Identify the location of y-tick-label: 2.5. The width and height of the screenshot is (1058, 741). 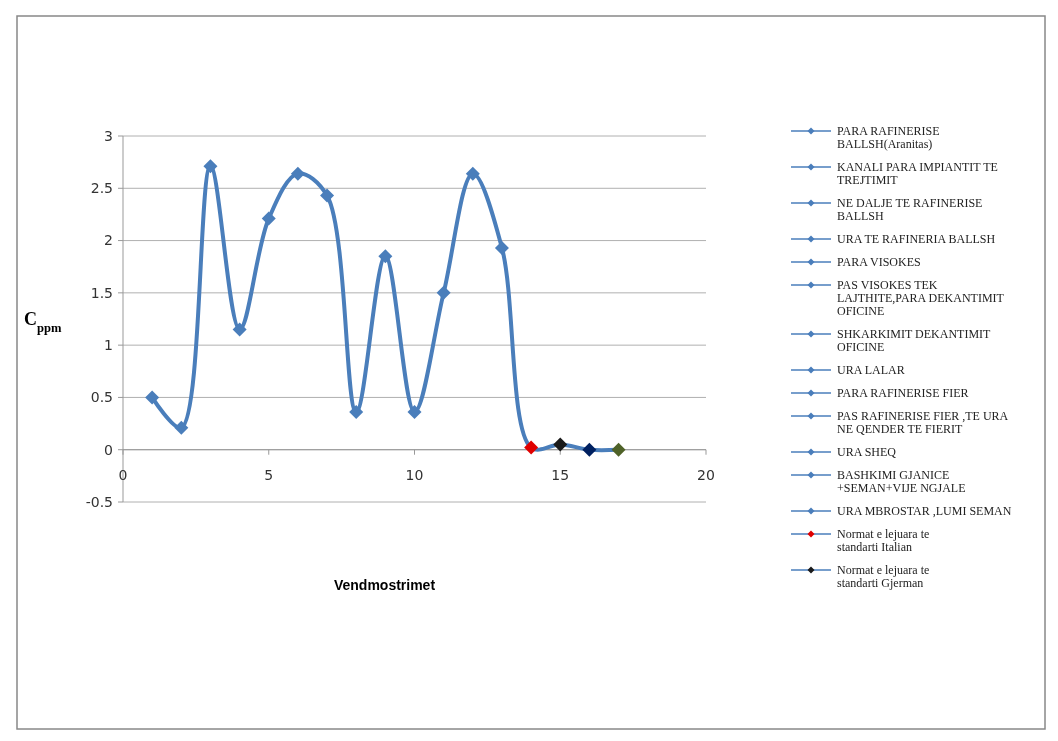
(101, 188).